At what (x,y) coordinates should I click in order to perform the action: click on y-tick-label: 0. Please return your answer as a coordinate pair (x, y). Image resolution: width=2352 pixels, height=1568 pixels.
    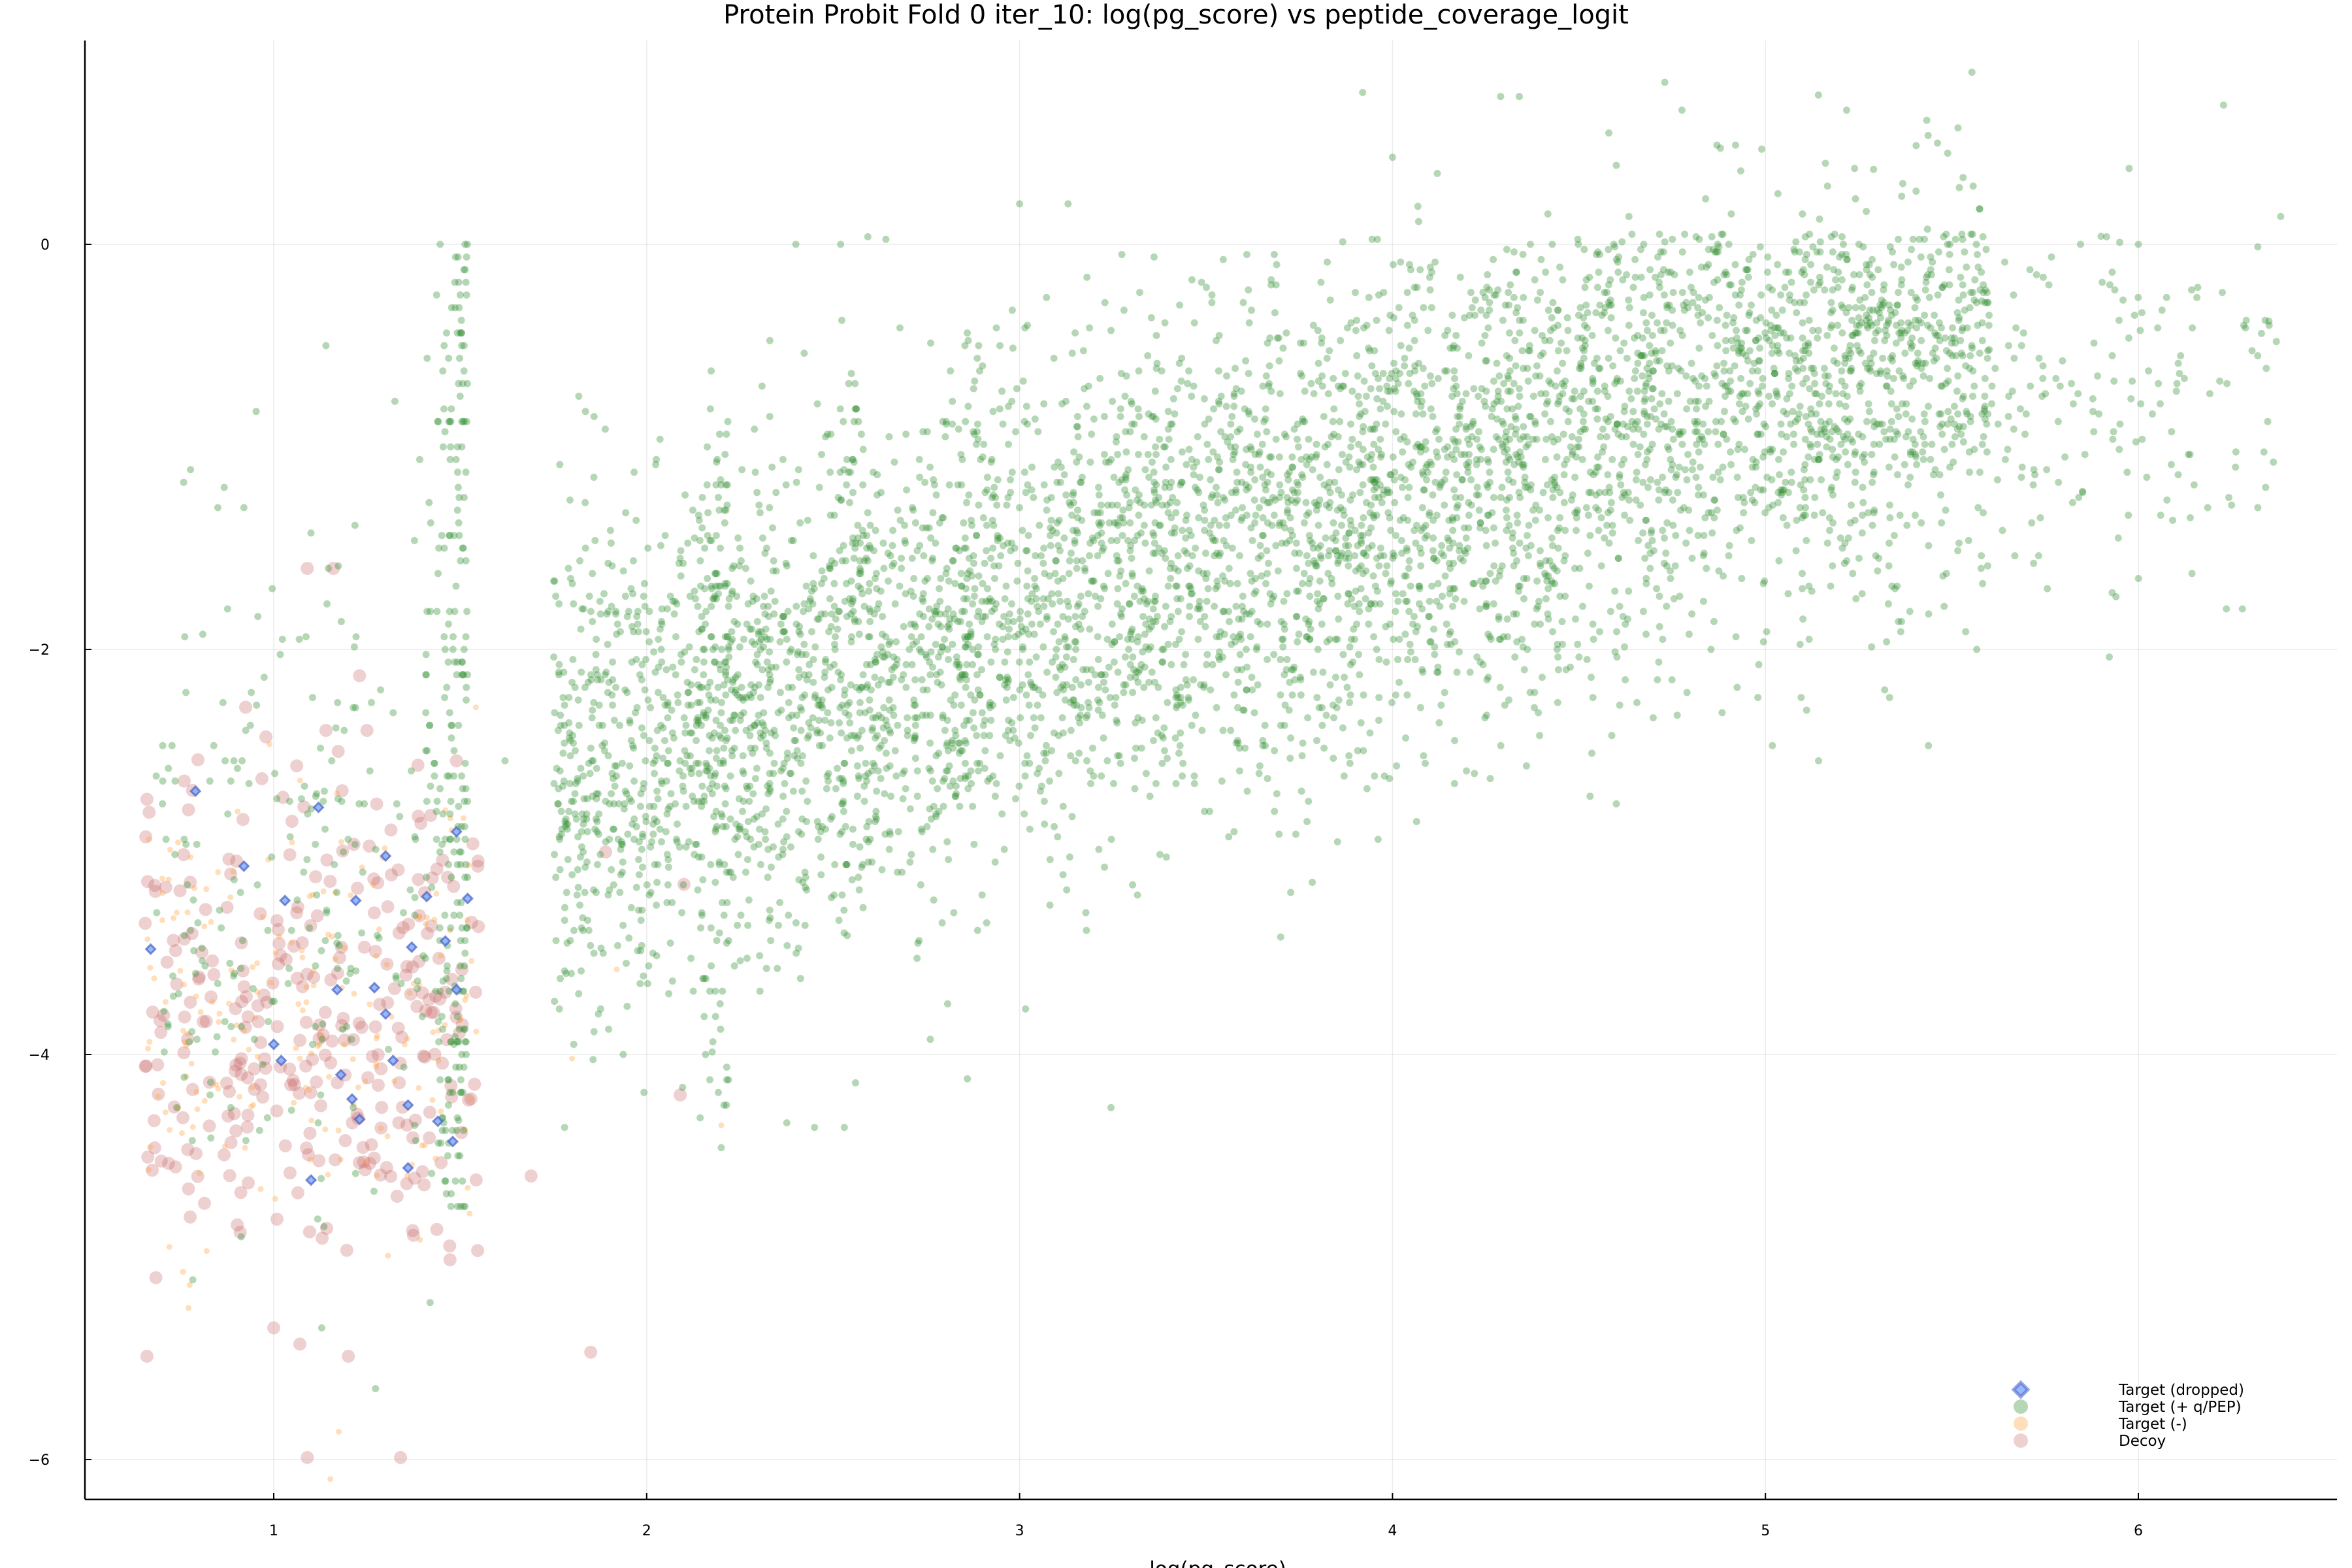
    Looking at the image, I should click on (45, 245).